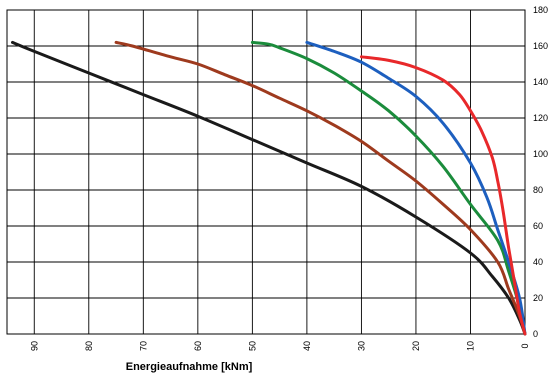  I want to click on y-tick-label: 60, so click(538, 226).